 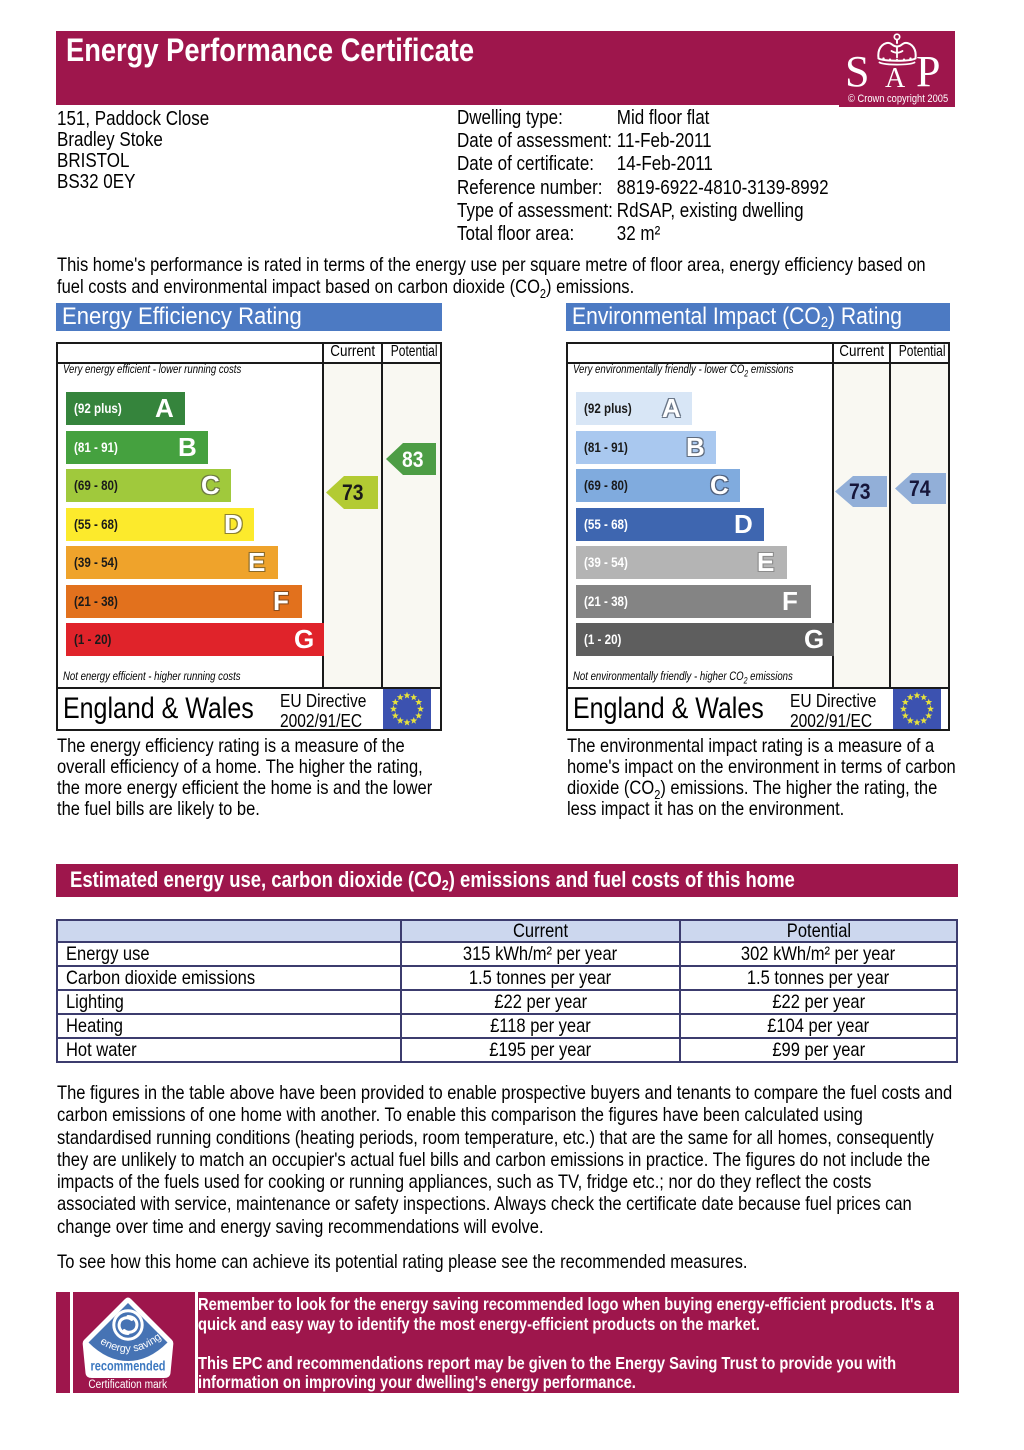 I want to click on svg-text: recommended, so click(x=128, y=1366).